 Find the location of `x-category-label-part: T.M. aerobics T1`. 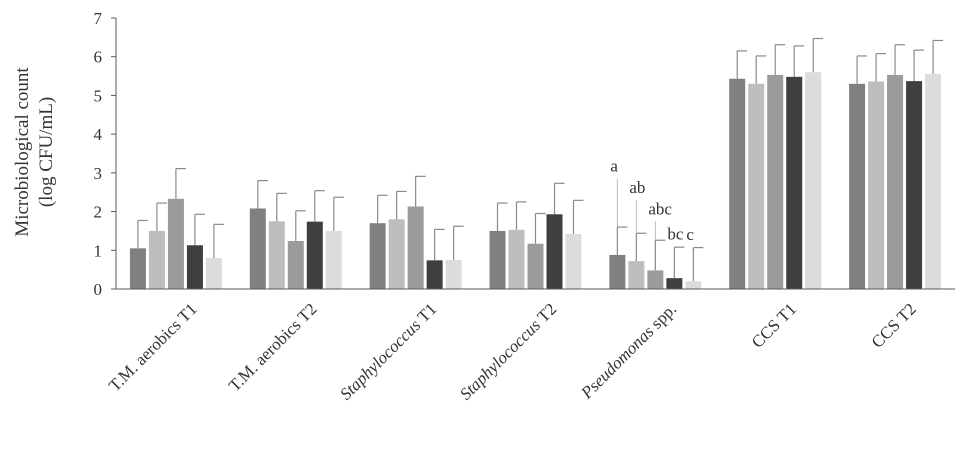

x-category-label-part: T.M. aerobics T1 is located at coordinates (153, 347).